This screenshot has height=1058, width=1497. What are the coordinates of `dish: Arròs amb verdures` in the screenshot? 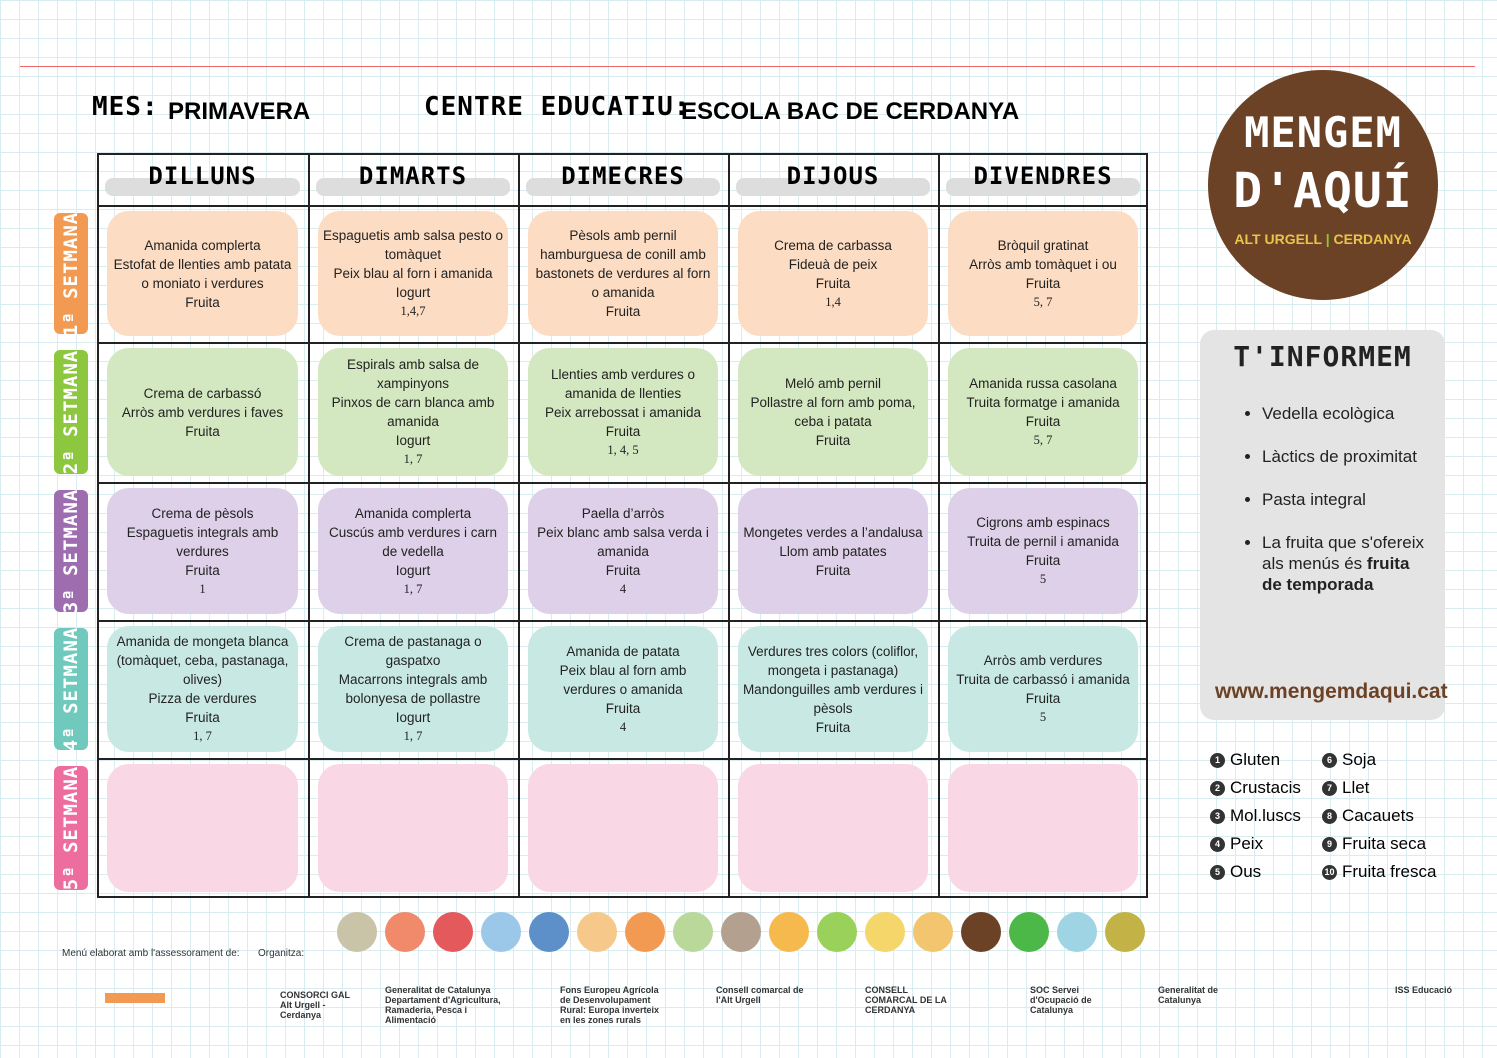 It's located at (1043, 660).